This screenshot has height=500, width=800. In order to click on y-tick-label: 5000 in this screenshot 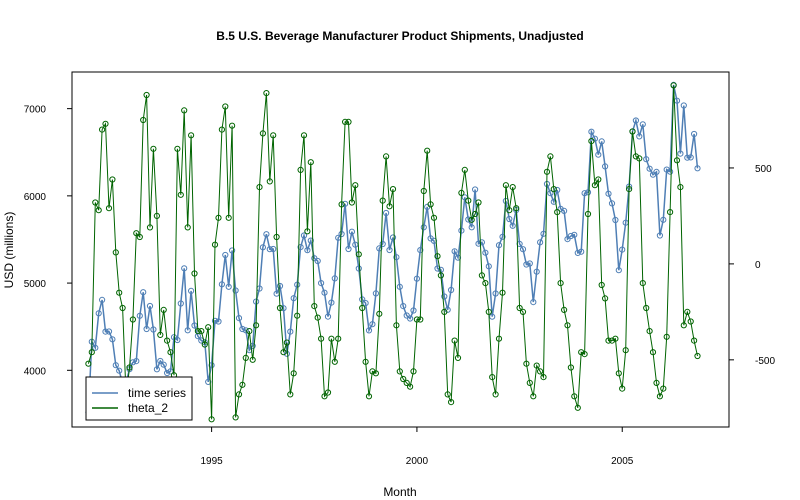, I will do `click(35, 284)`.